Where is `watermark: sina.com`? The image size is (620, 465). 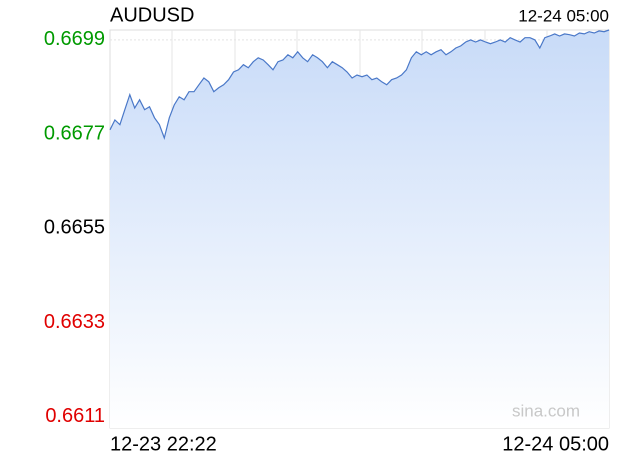 watermark: sina.com is located at coordinates (546, 410).